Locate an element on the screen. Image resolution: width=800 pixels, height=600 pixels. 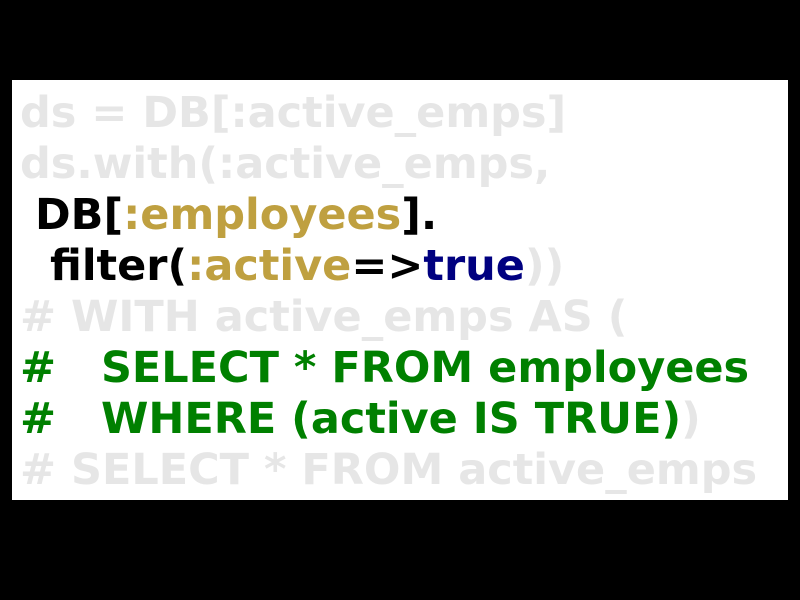
code-token: # WITH active_emps AS ( is located at coordinates (324, 317).